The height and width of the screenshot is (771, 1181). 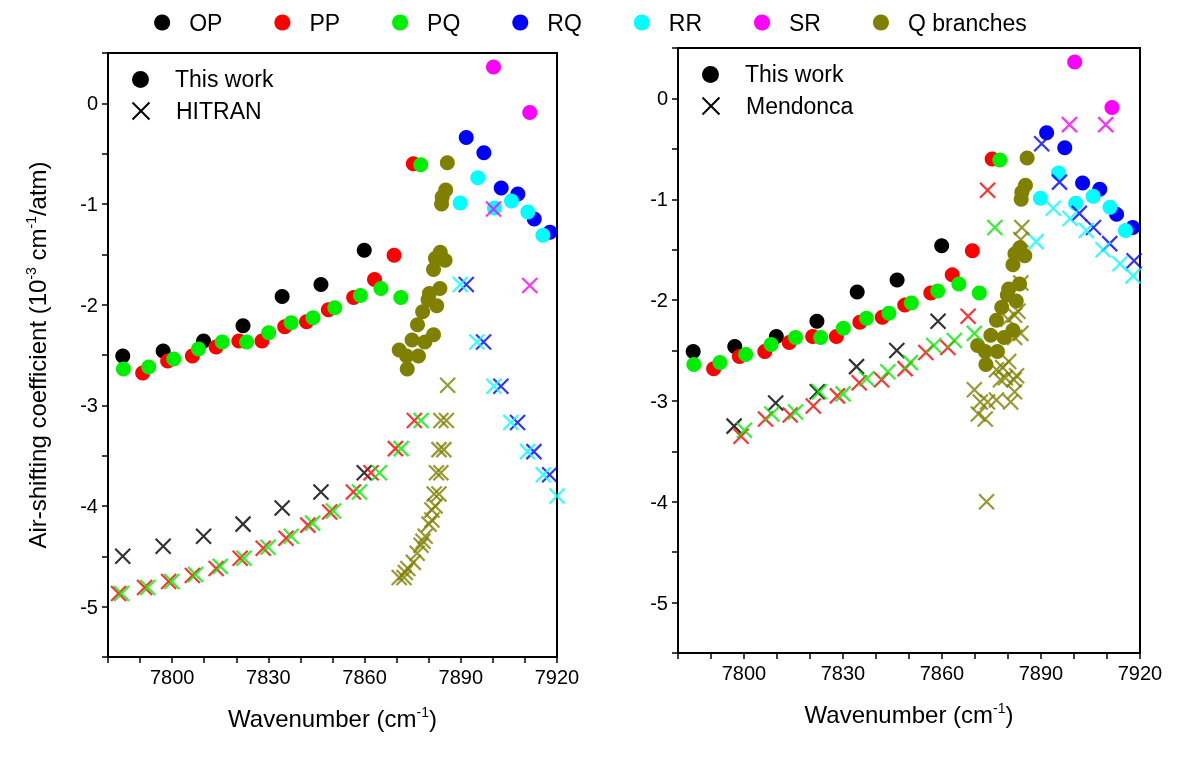 I want to click on legend-label: SR, so click(x=805, y=22).